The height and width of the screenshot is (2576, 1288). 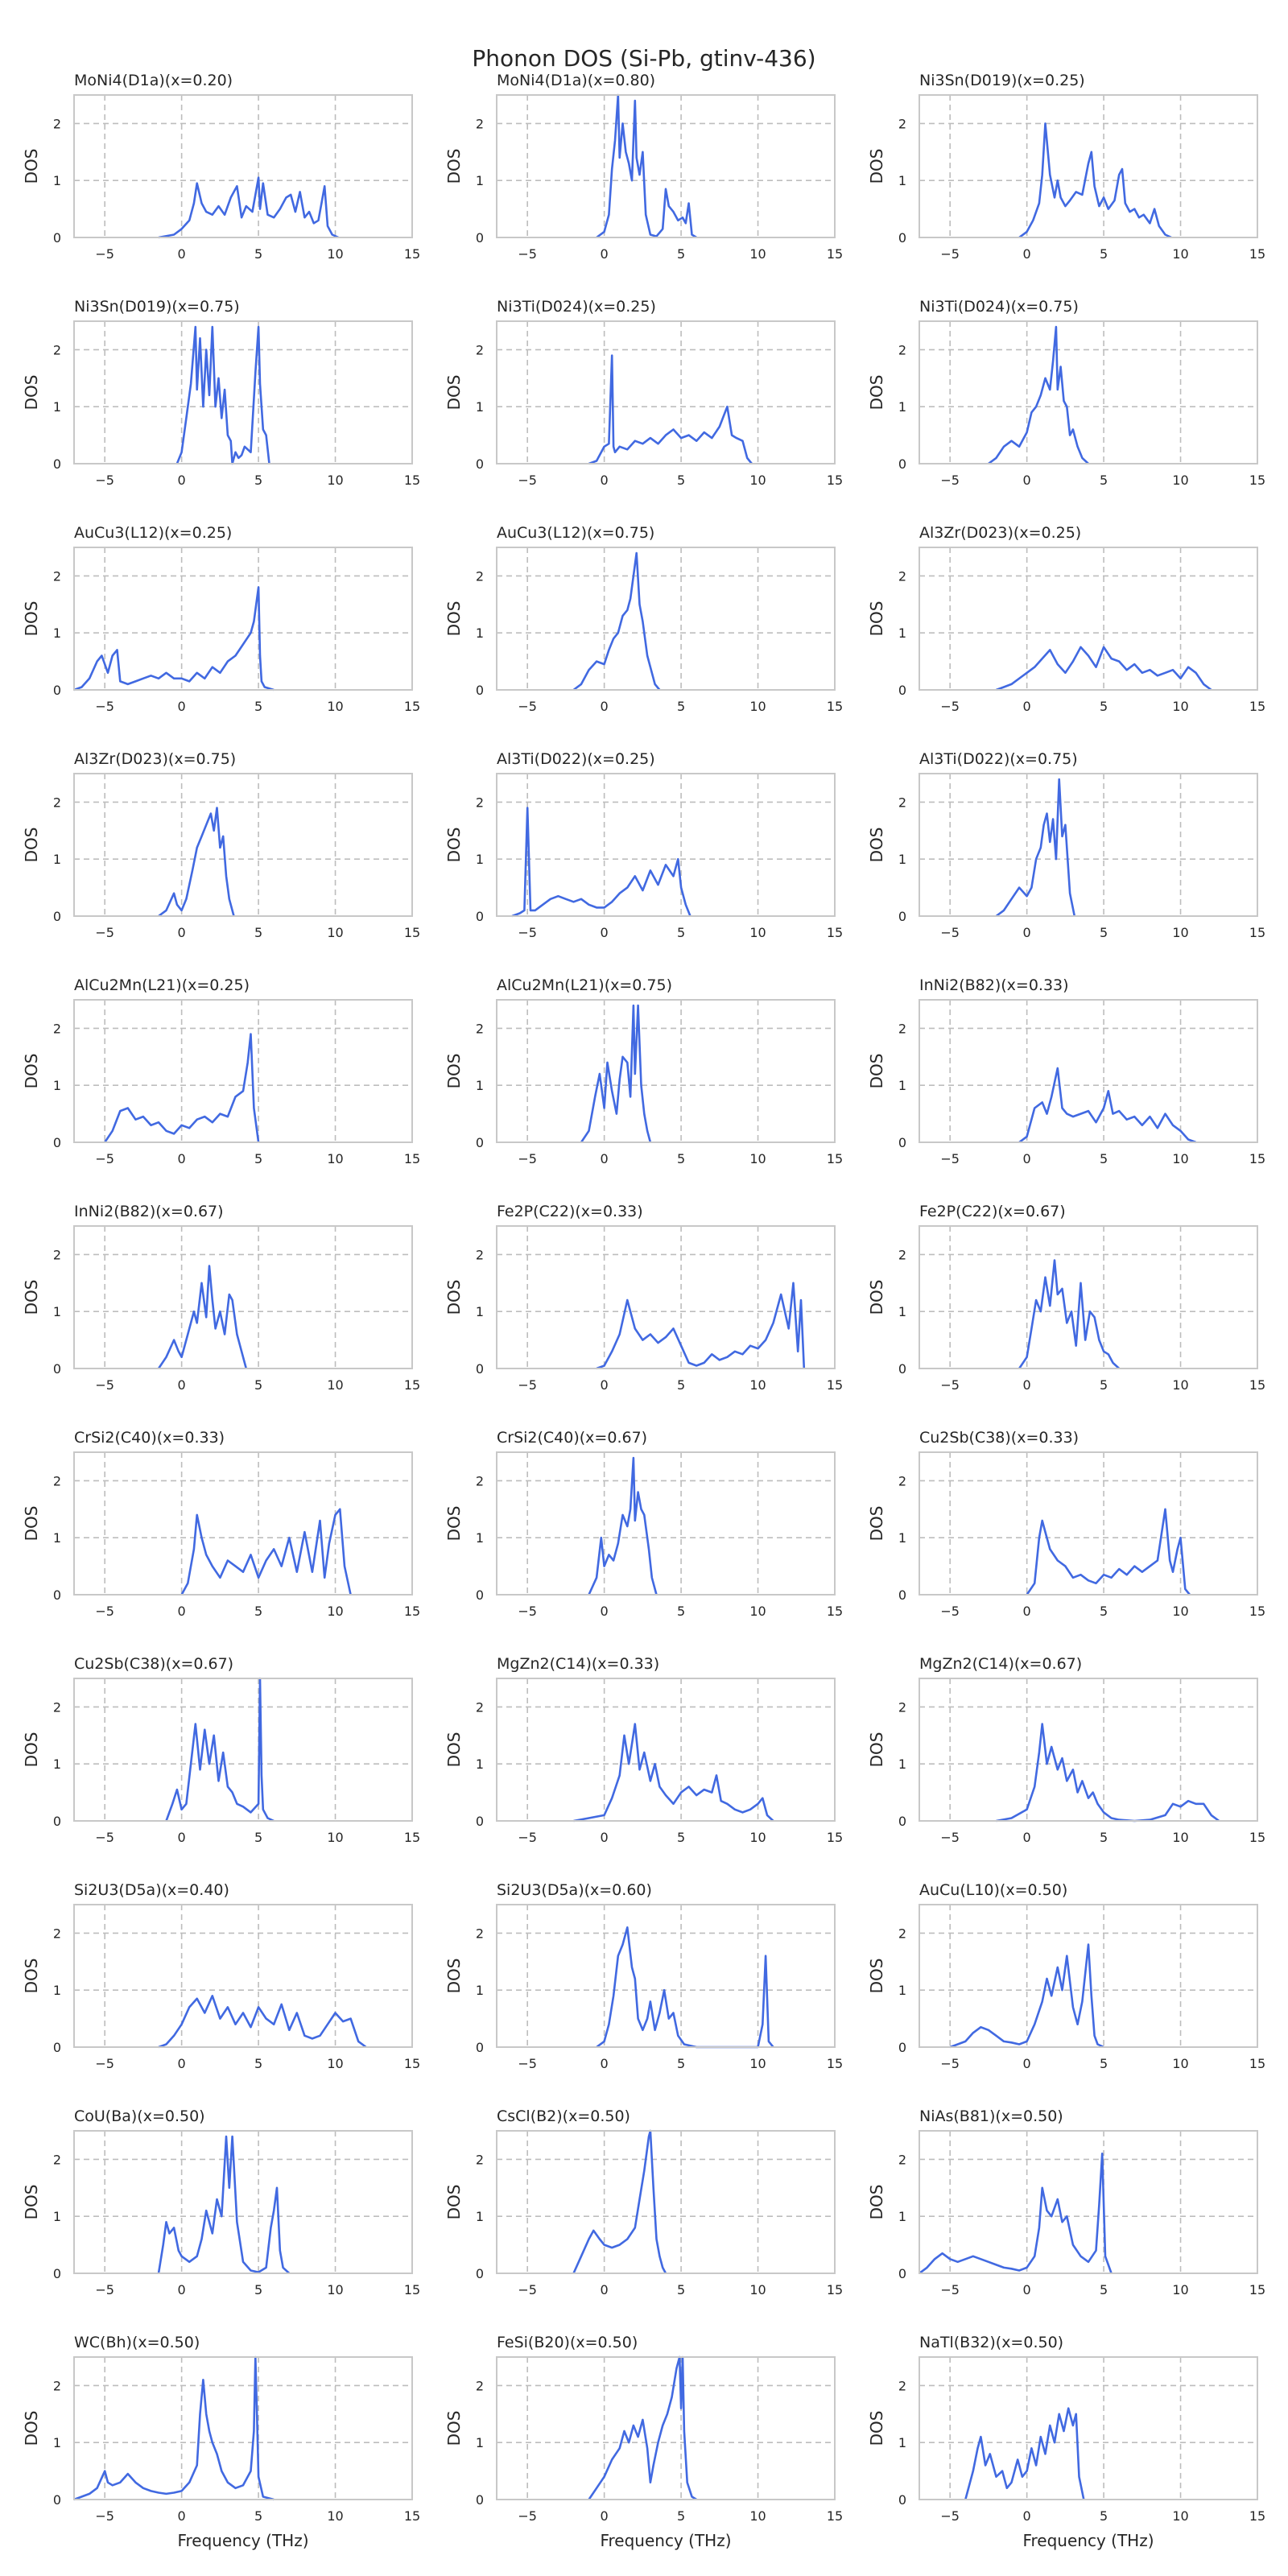 What do you see at coordinates (157, 307) in the screenshot?
I see `subplot-title: Ni3Sn(D019)(x=0.75)` at bounding box center [157, 307].